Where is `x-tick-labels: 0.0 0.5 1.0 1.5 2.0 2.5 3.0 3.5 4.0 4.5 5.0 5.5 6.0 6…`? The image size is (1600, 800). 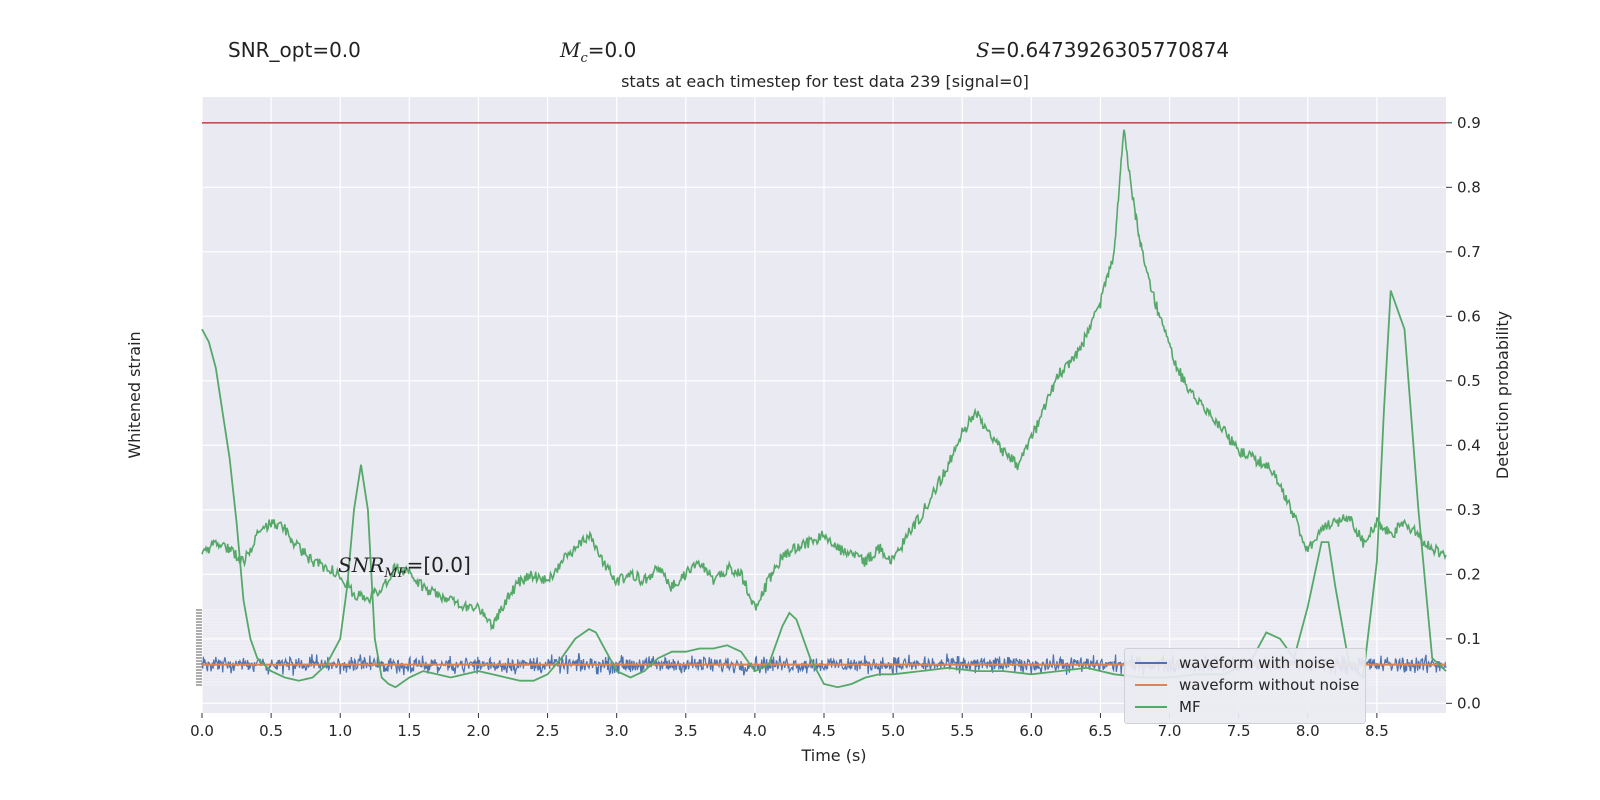 x-tick-labels: 0.0 0.5 1.0 1.5 2.0 2.5 3.0 3.5 4.0 4.5 5.0 5.5 6.0 6… is located at coordinates (789, 726).